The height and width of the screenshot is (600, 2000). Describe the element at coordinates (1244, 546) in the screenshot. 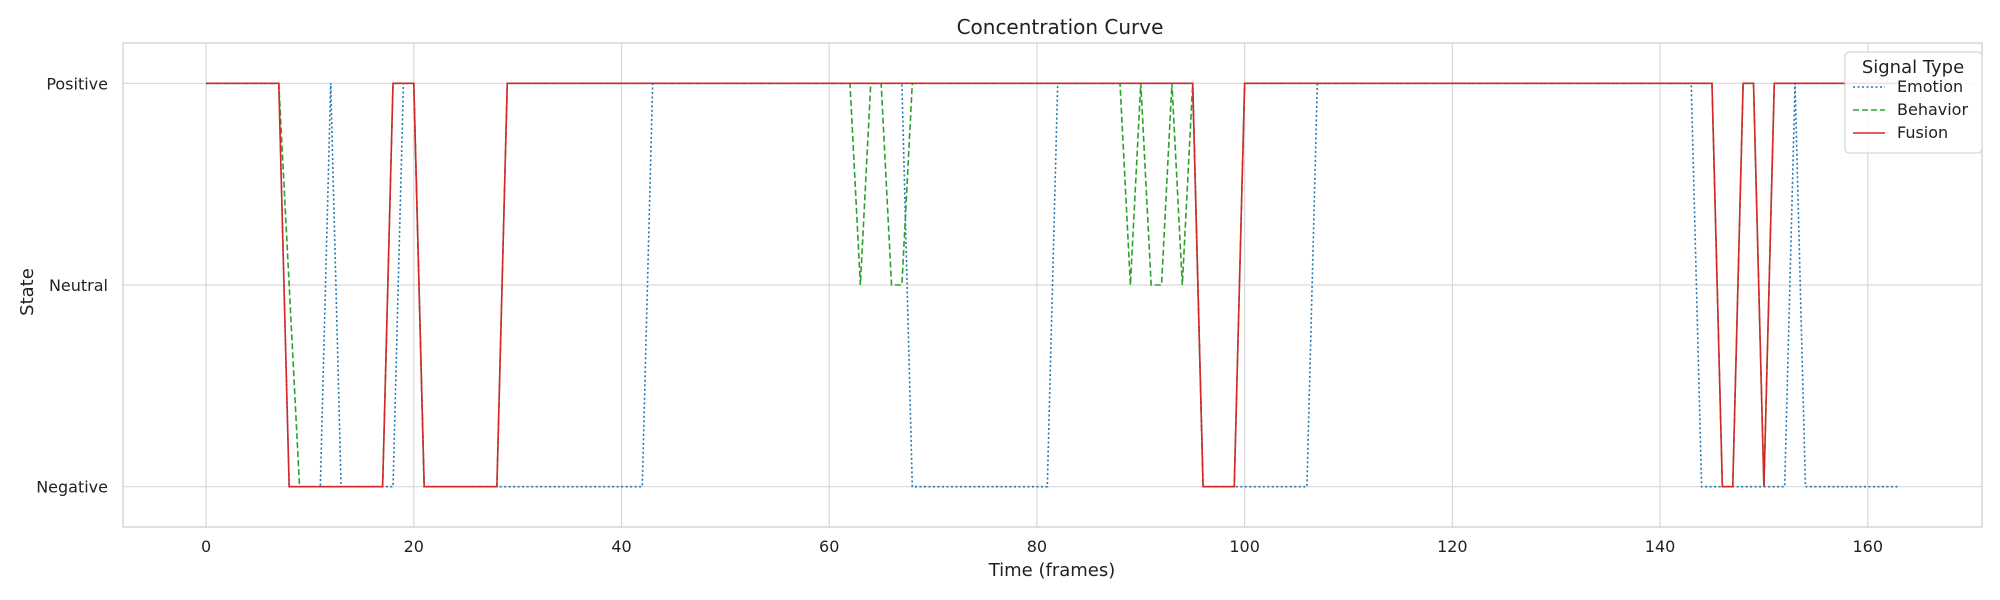

I see `x-tick-label: 100` at that location.